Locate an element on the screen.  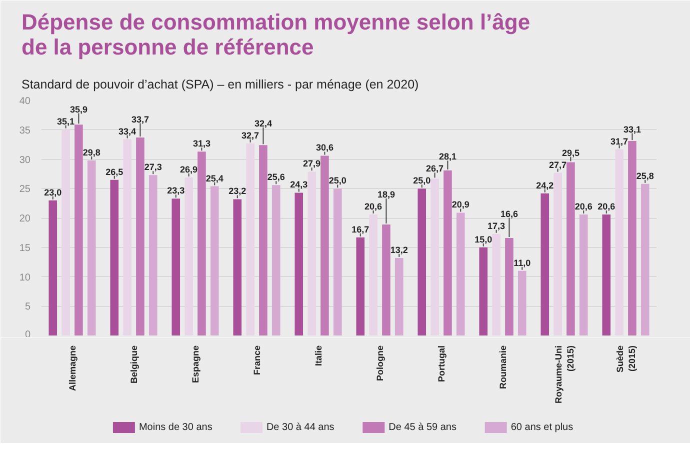
data-label: 13,2 is located at coordinates (399, 249).